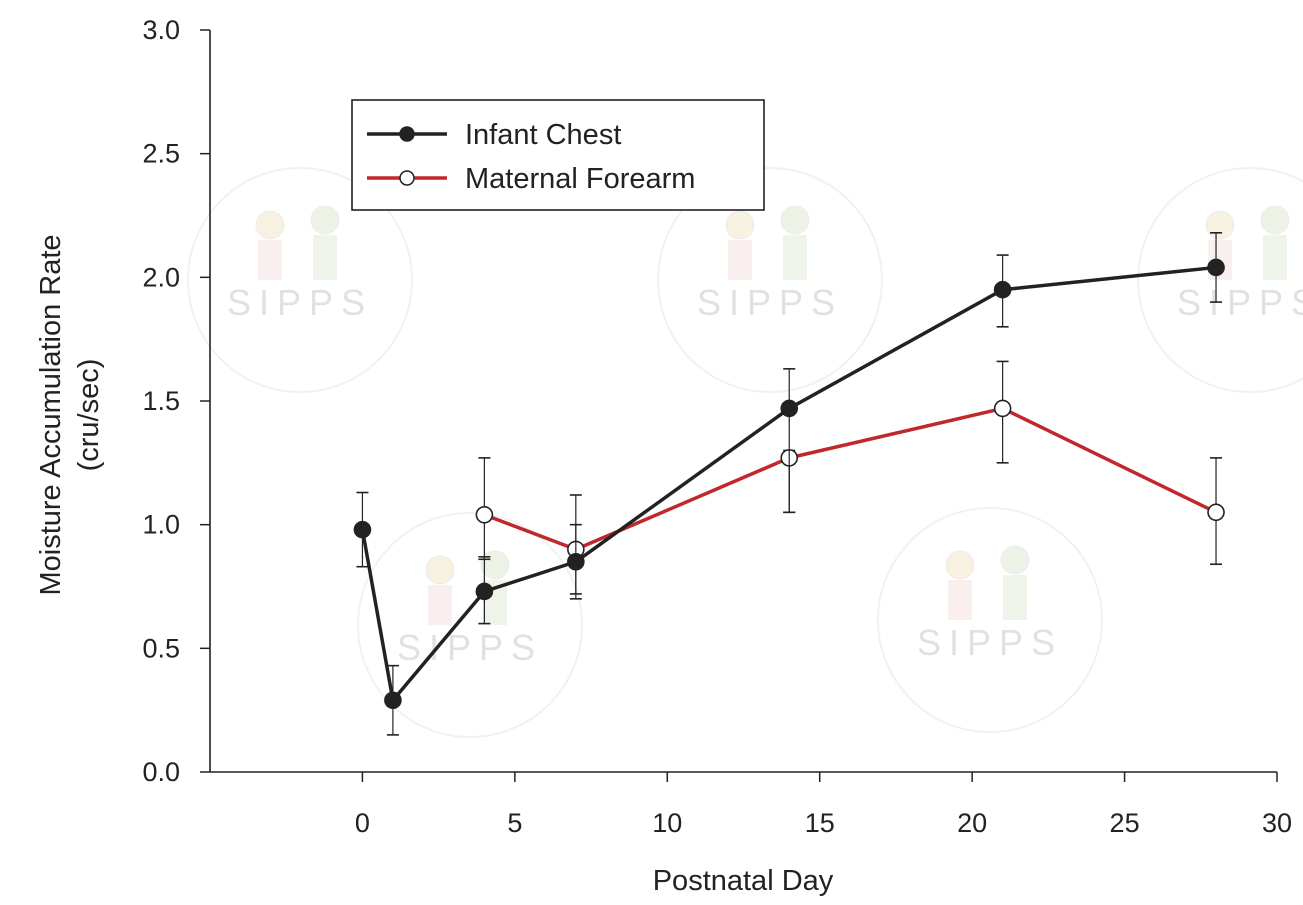 The width and height of the screenshot is (1303, 905). I want to click on x-tick-label: 0, so click(362, 823).